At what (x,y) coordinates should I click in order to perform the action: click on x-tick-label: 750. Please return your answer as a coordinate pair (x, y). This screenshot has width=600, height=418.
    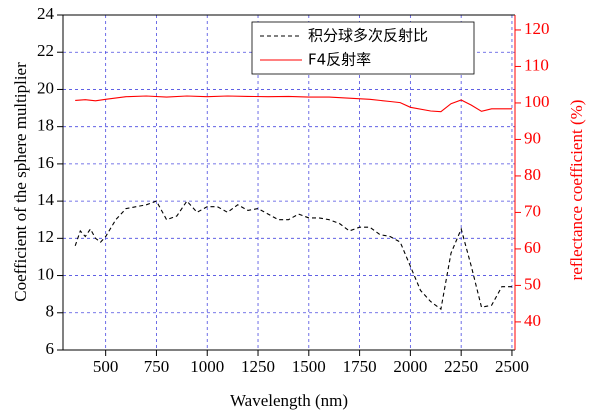
    Looking at the image, I should click on (157, 366).